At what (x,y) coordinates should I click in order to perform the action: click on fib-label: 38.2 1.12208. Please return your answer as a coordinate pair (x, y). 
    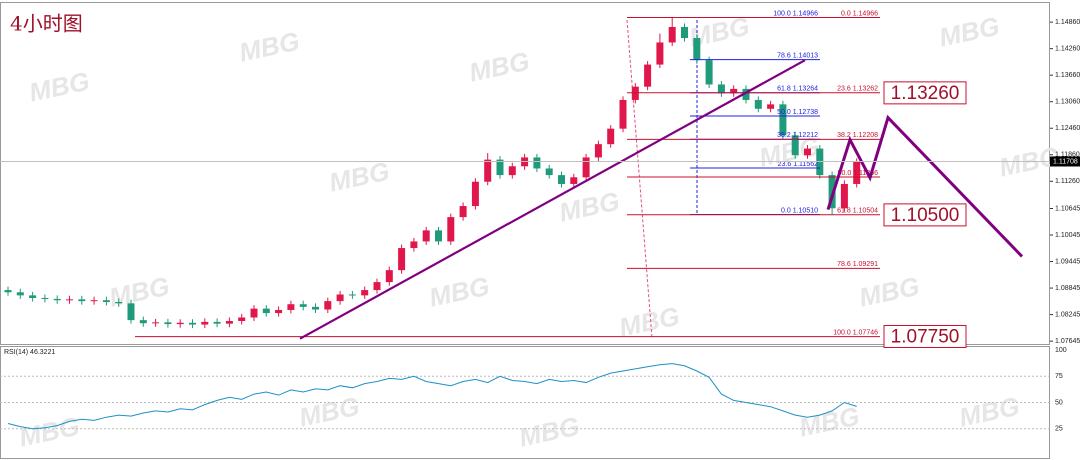
    Looking at the image, I should click on (857, 135).